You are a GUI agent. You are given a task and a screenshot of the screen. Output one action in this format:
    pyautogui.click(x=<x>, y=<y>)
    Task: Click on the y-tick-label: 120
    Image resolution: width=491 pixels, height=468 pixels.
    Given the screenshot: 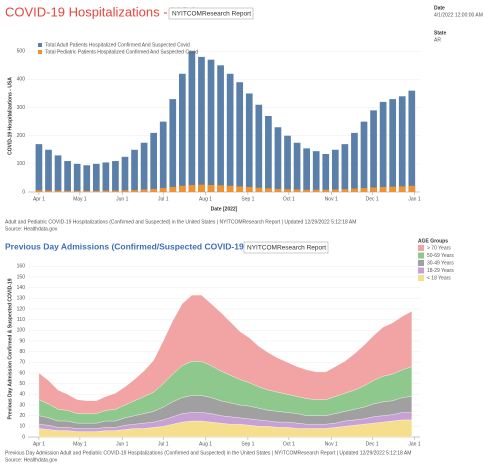 What is the action you would take?
    pyautogui.click(x=21, y=309)
    